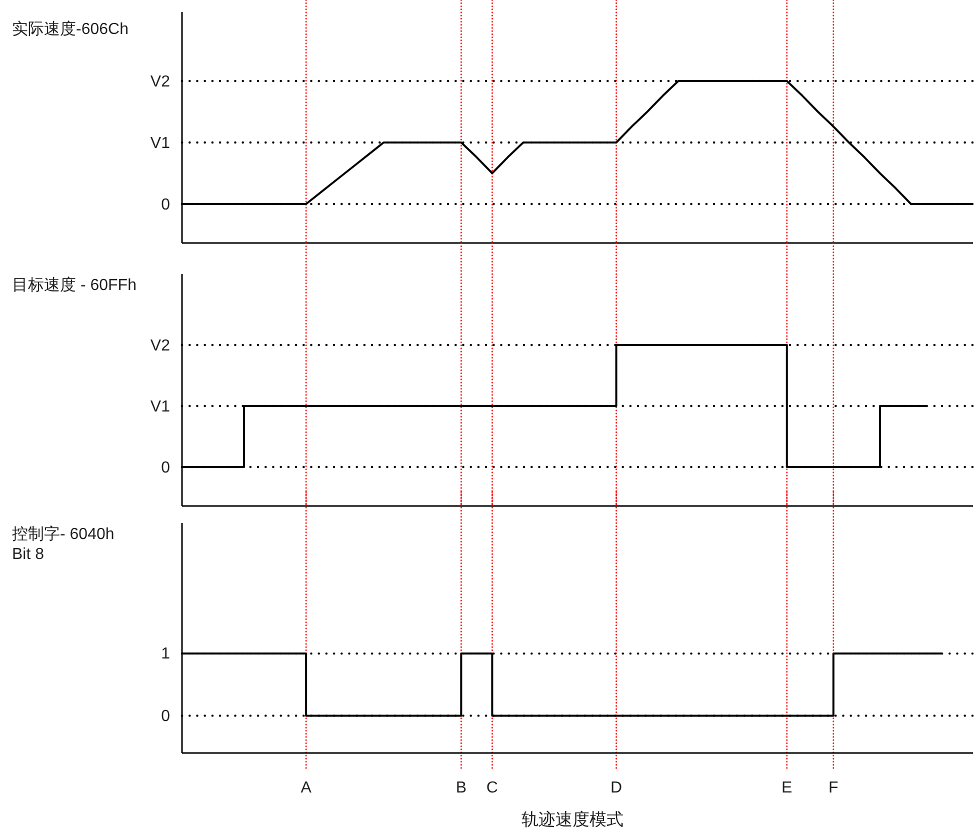 The height and width of the screenshot is (834, 978). Describe the element at coordinates (70, 29) in the screenshot. I see `chart-title: 实际速度-606Ch` at that location.